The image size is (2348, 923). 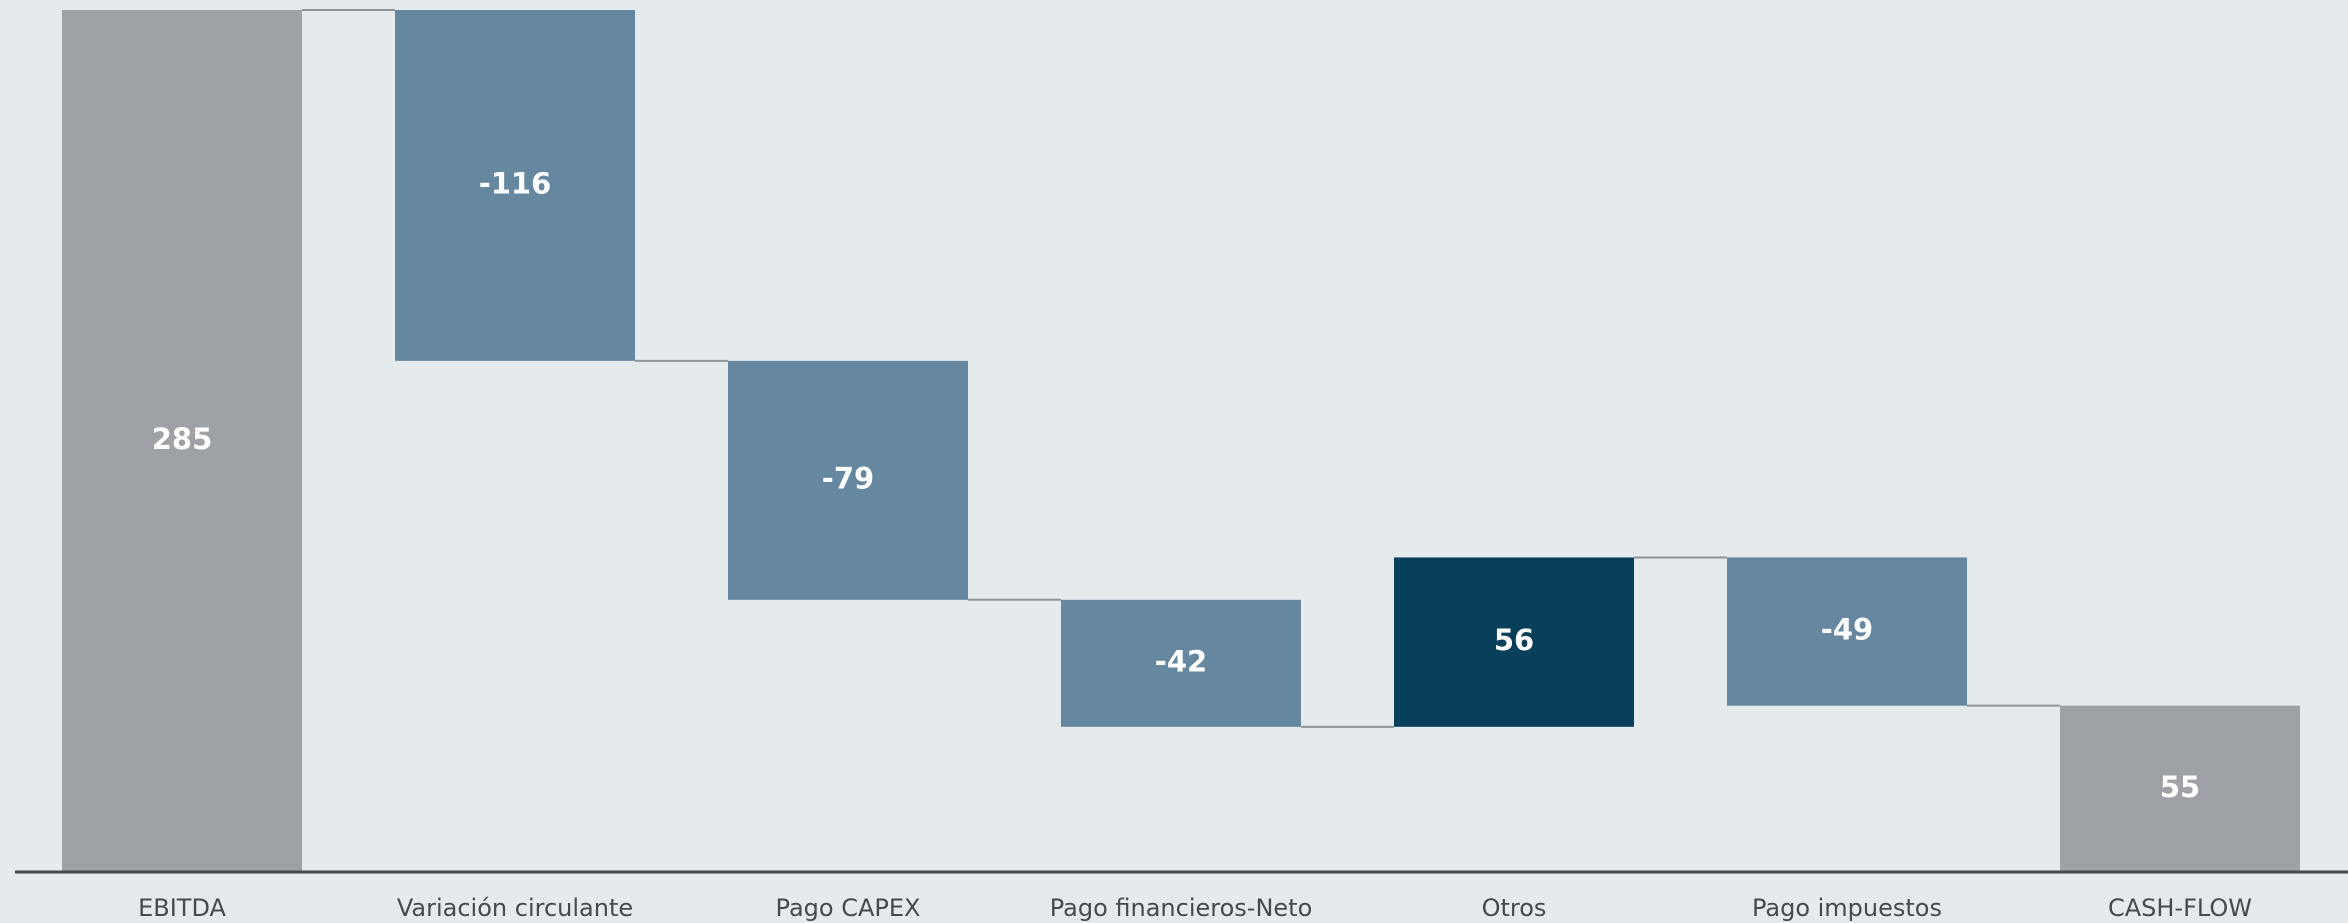 What do you see at coordinates (2180, 908) in the screenshot?
I see `category-label: CASH-FLOW` at bounding box center [2180, 908].